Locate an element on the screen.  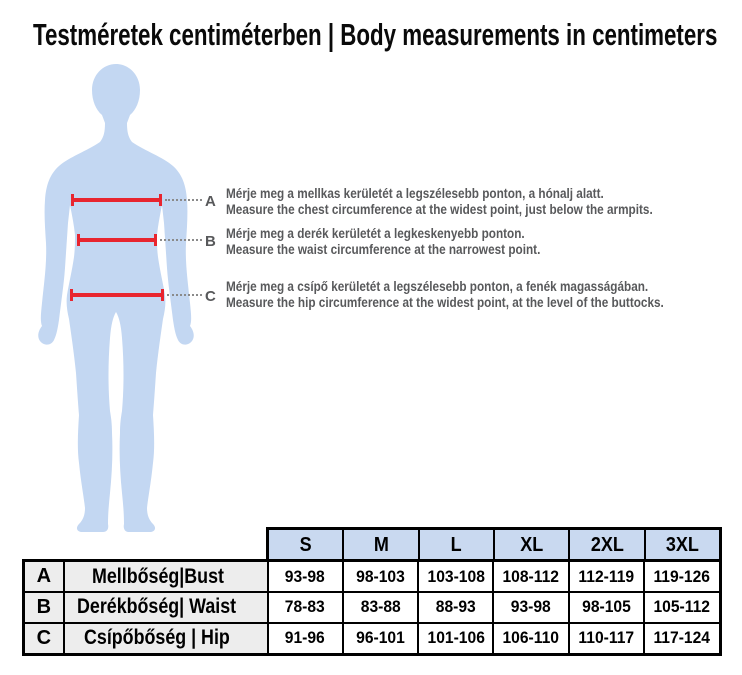
row-label: Derékbőség| Waist is located at coordinates (165, 607).